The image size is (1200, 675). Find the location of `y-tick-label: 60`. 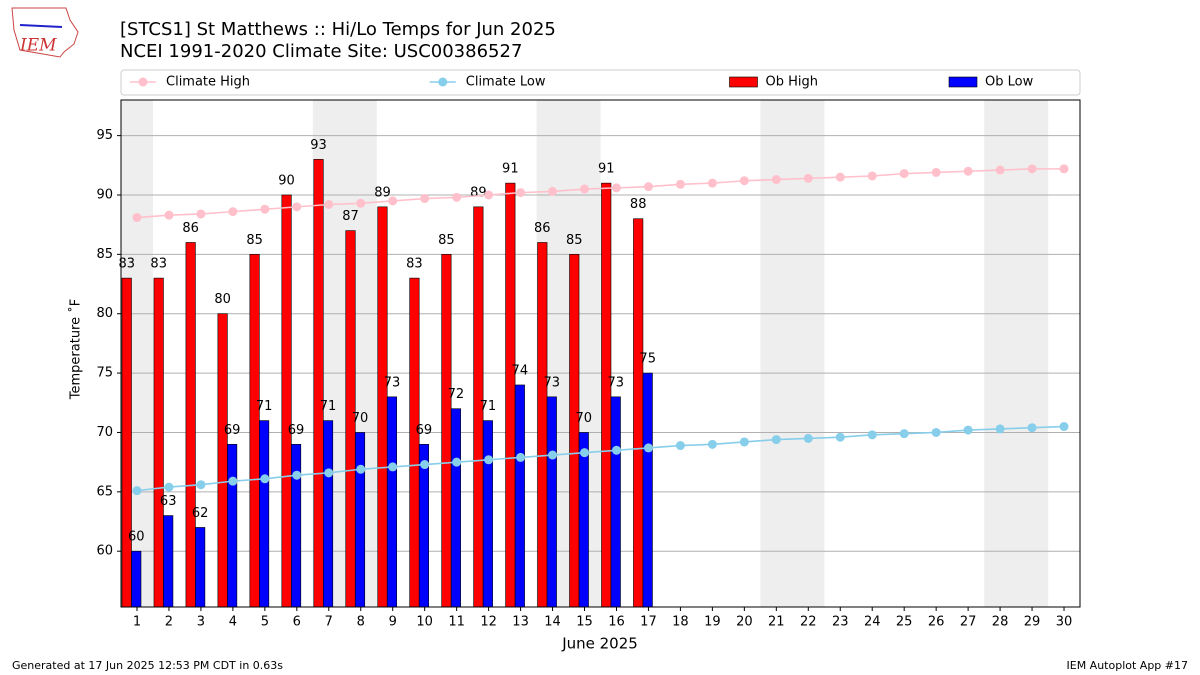

y-tick-label: 60 is located at coordinates (104, 551).